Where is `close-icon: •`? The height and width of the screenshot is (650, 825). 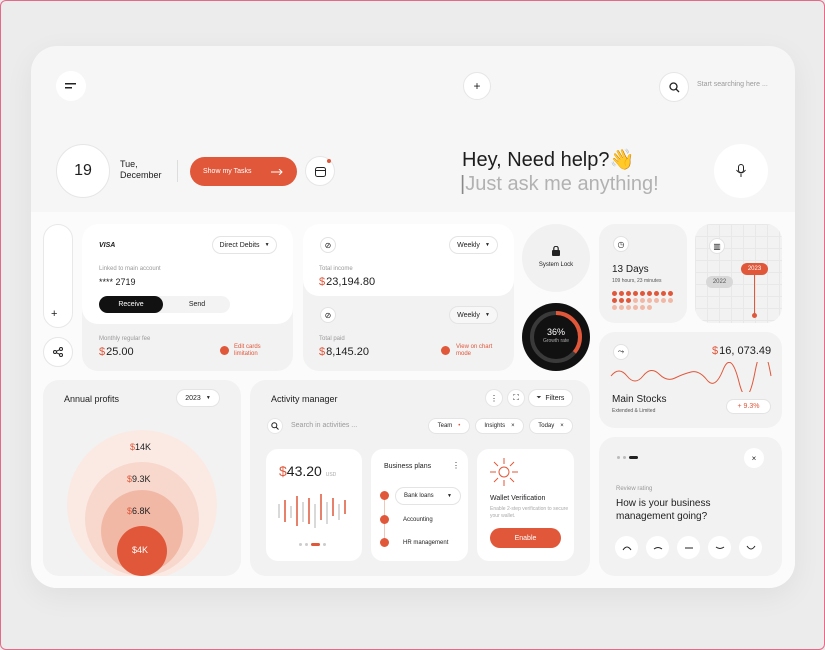
close-icon: • is located at coordinates (459, 426).